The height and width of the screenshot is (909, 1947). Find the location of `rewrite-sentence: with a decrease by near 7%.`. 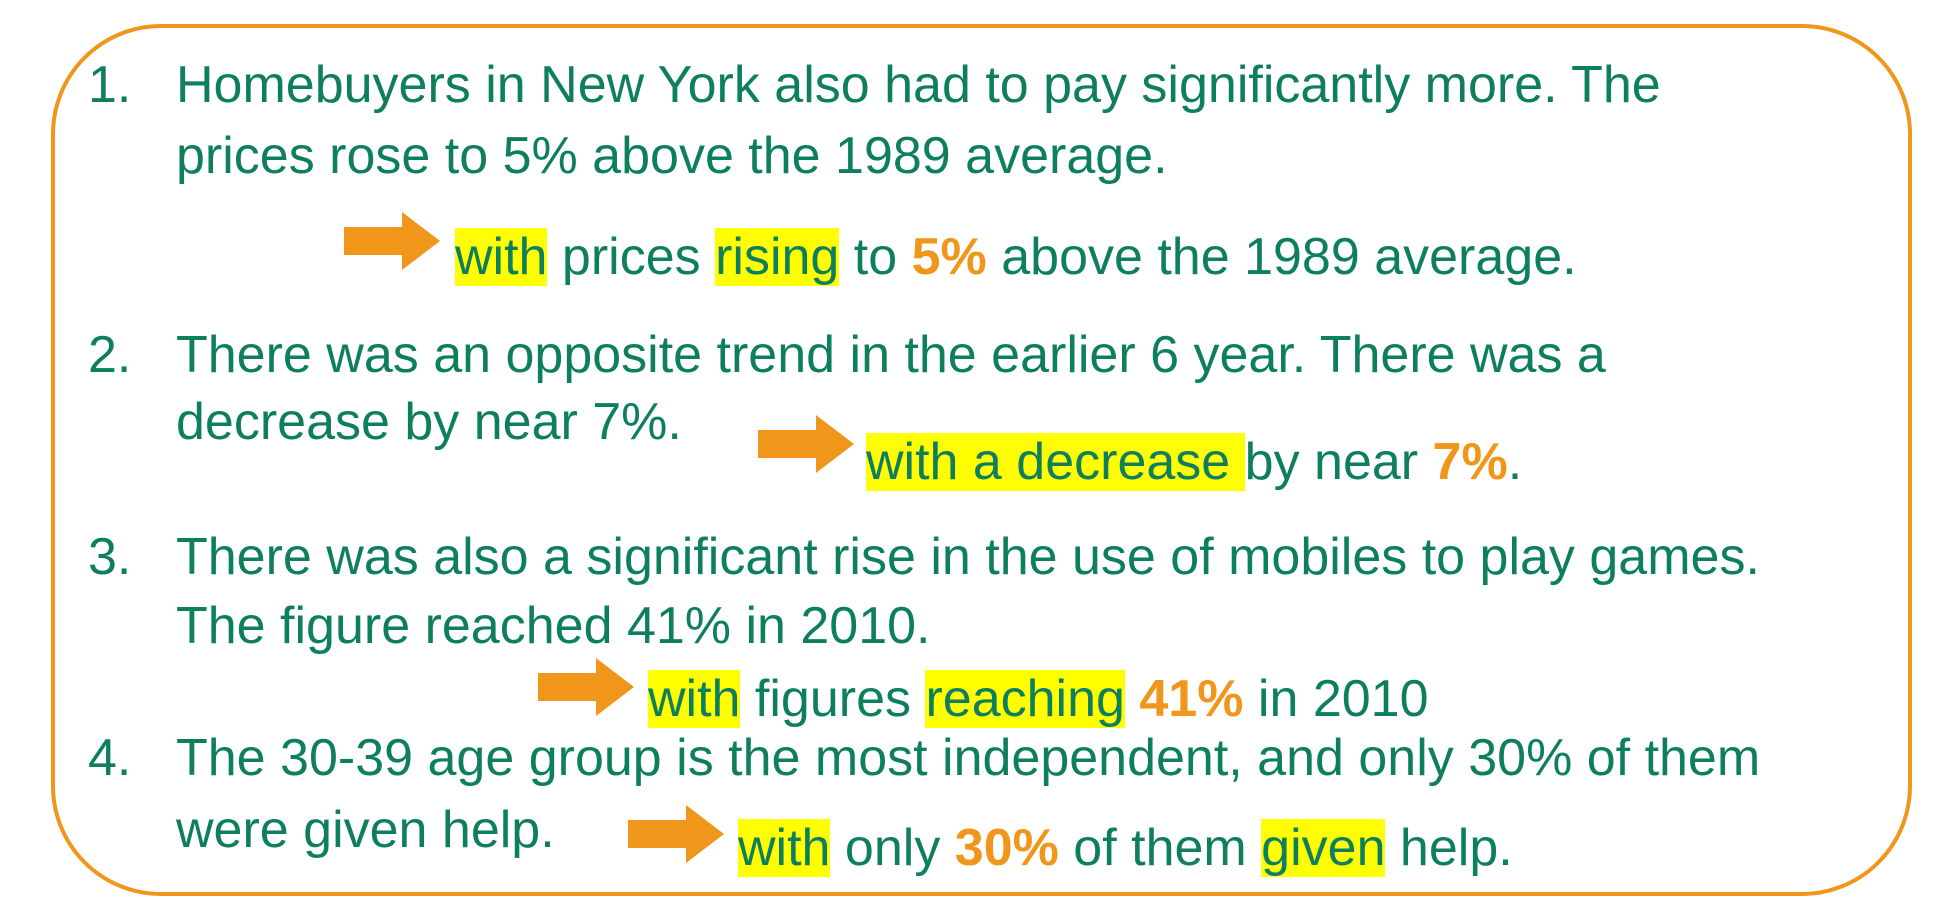

rewrite-sentence: with a decrease by near 7%. is located at coordinates (1194, 462).